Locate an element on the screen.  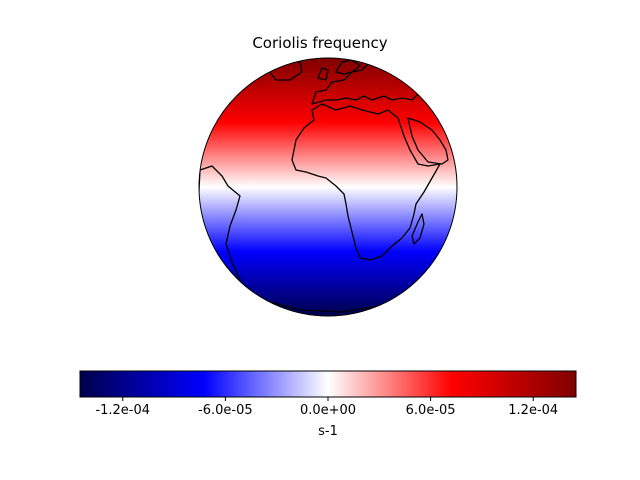
colorbar-gradient is located at coordinates (328, 384).